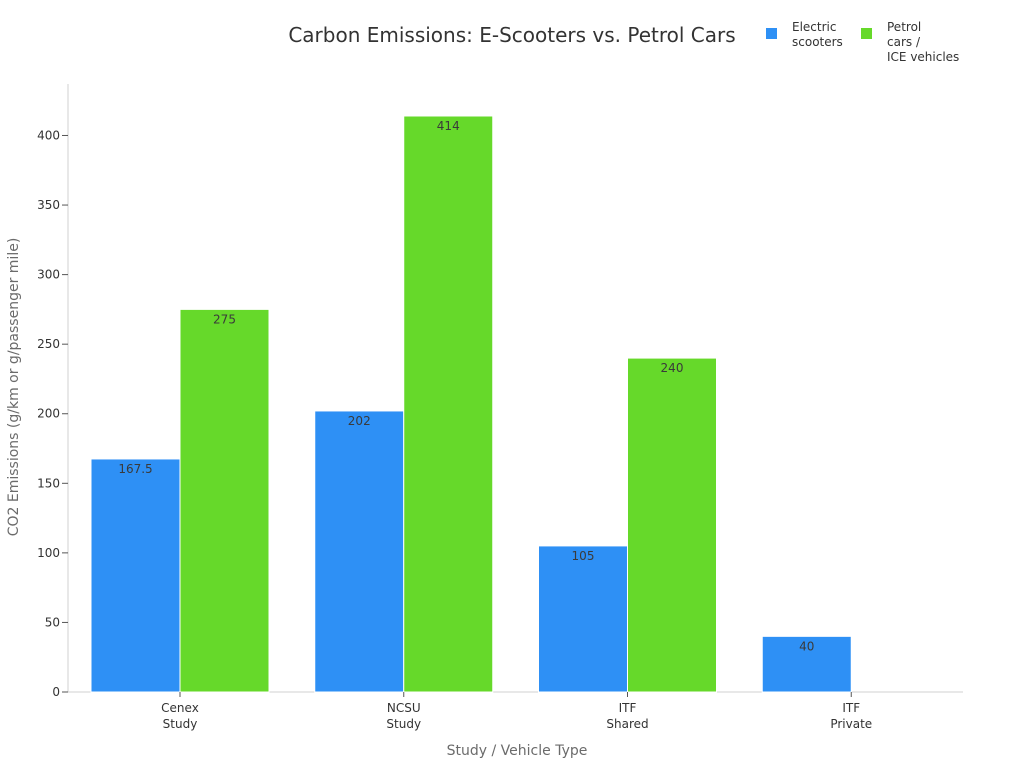 This screenshot has width=1024, height=768. I want to click on legend-label-line: Petrol, so click(904, 27).